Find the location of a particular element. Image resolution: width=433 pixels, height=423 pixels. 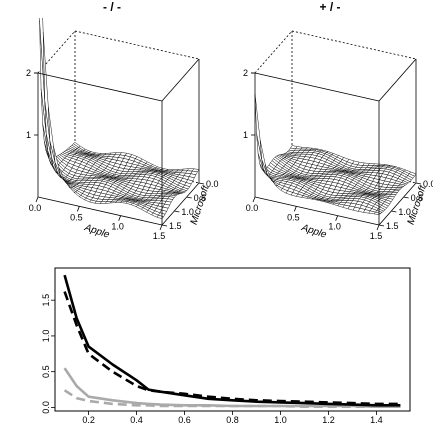

surface-title: + / - is located at coordinates (329, 7).